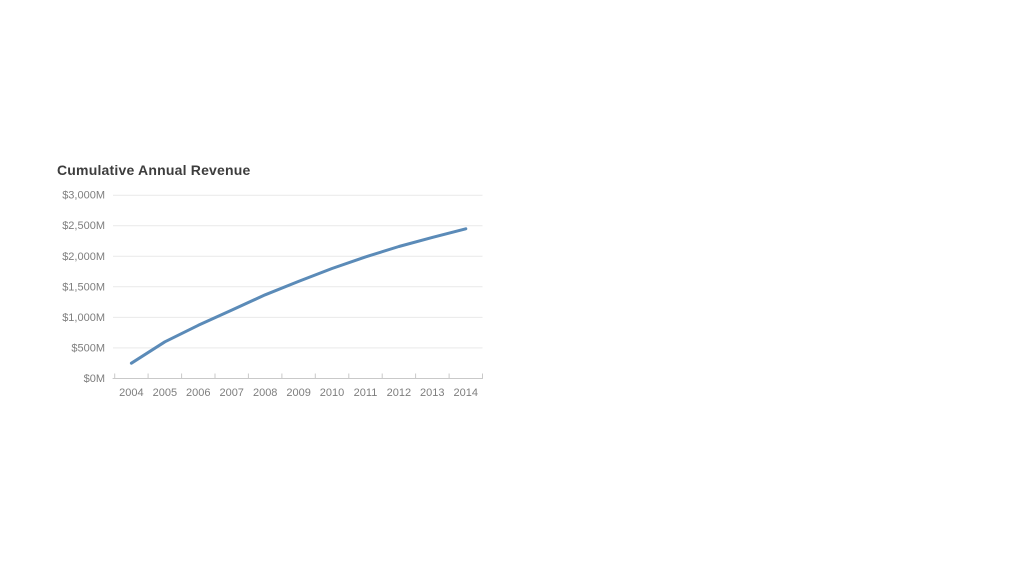 The width and height of the screenshot is (1024, 574). What do you see at coordinates (83, 196) in the screenshot?
I see `y-axis-tick-label: $3,000M` at bounding box center [83, 196].